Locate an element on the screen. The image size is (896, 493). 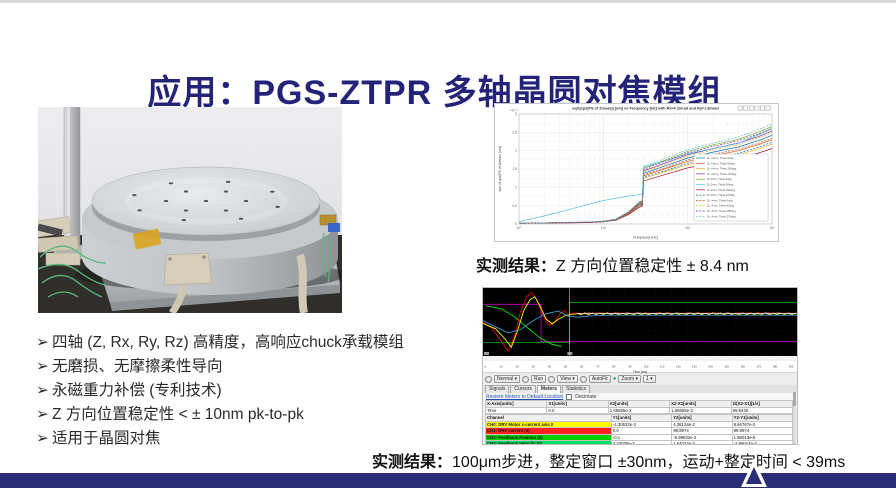
svg-text: Zc 0mm, Theta 0deg is located at coordinates (719, 179).